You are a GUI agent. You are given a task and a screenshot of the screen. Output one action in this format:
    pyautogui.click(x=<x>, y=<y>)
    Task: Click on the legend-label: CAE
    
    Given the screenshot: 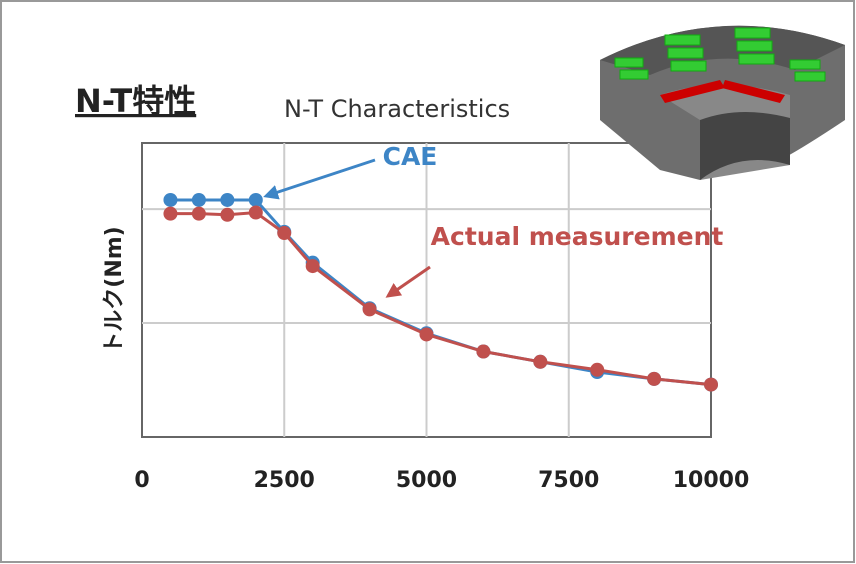 What is the action you would take?
    pyautogui.click(x=410, y=156)
    